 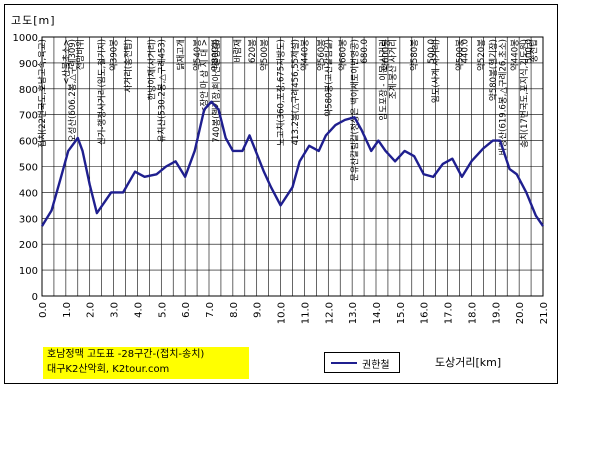 I want to click on annotation-label: 740봉(헬기장,희아산갈림길), so click(x=216, y=91).